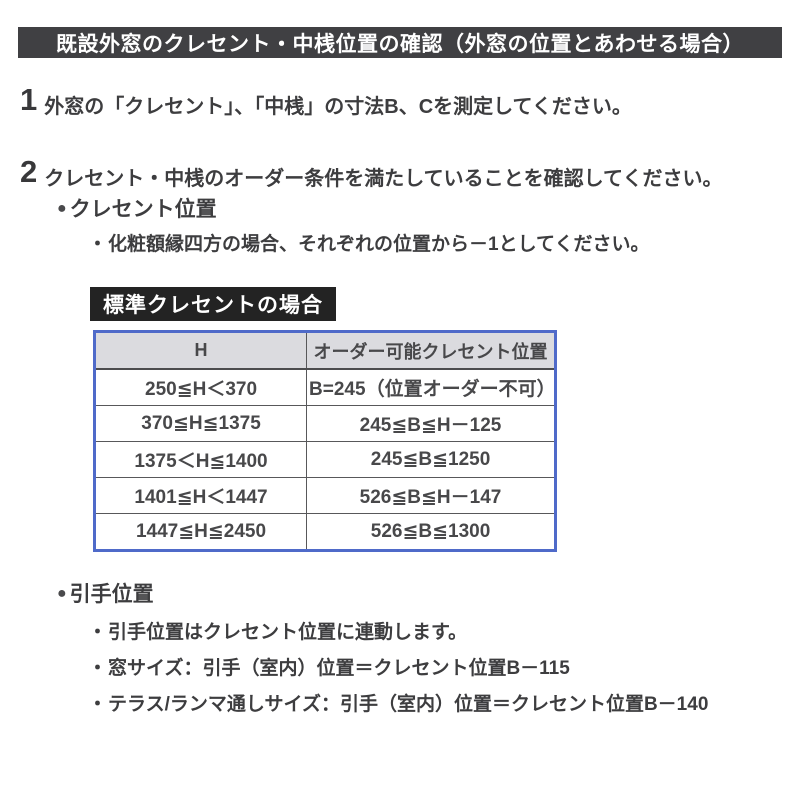 The width and height of the screenshot is (800, 800). Describe the element at coordinates (400, 42) in the screenshot. I see `page-title: 既設外窓のクレセント・中桟位置の確認（外窓の位置とあわせる場合）` at that location.